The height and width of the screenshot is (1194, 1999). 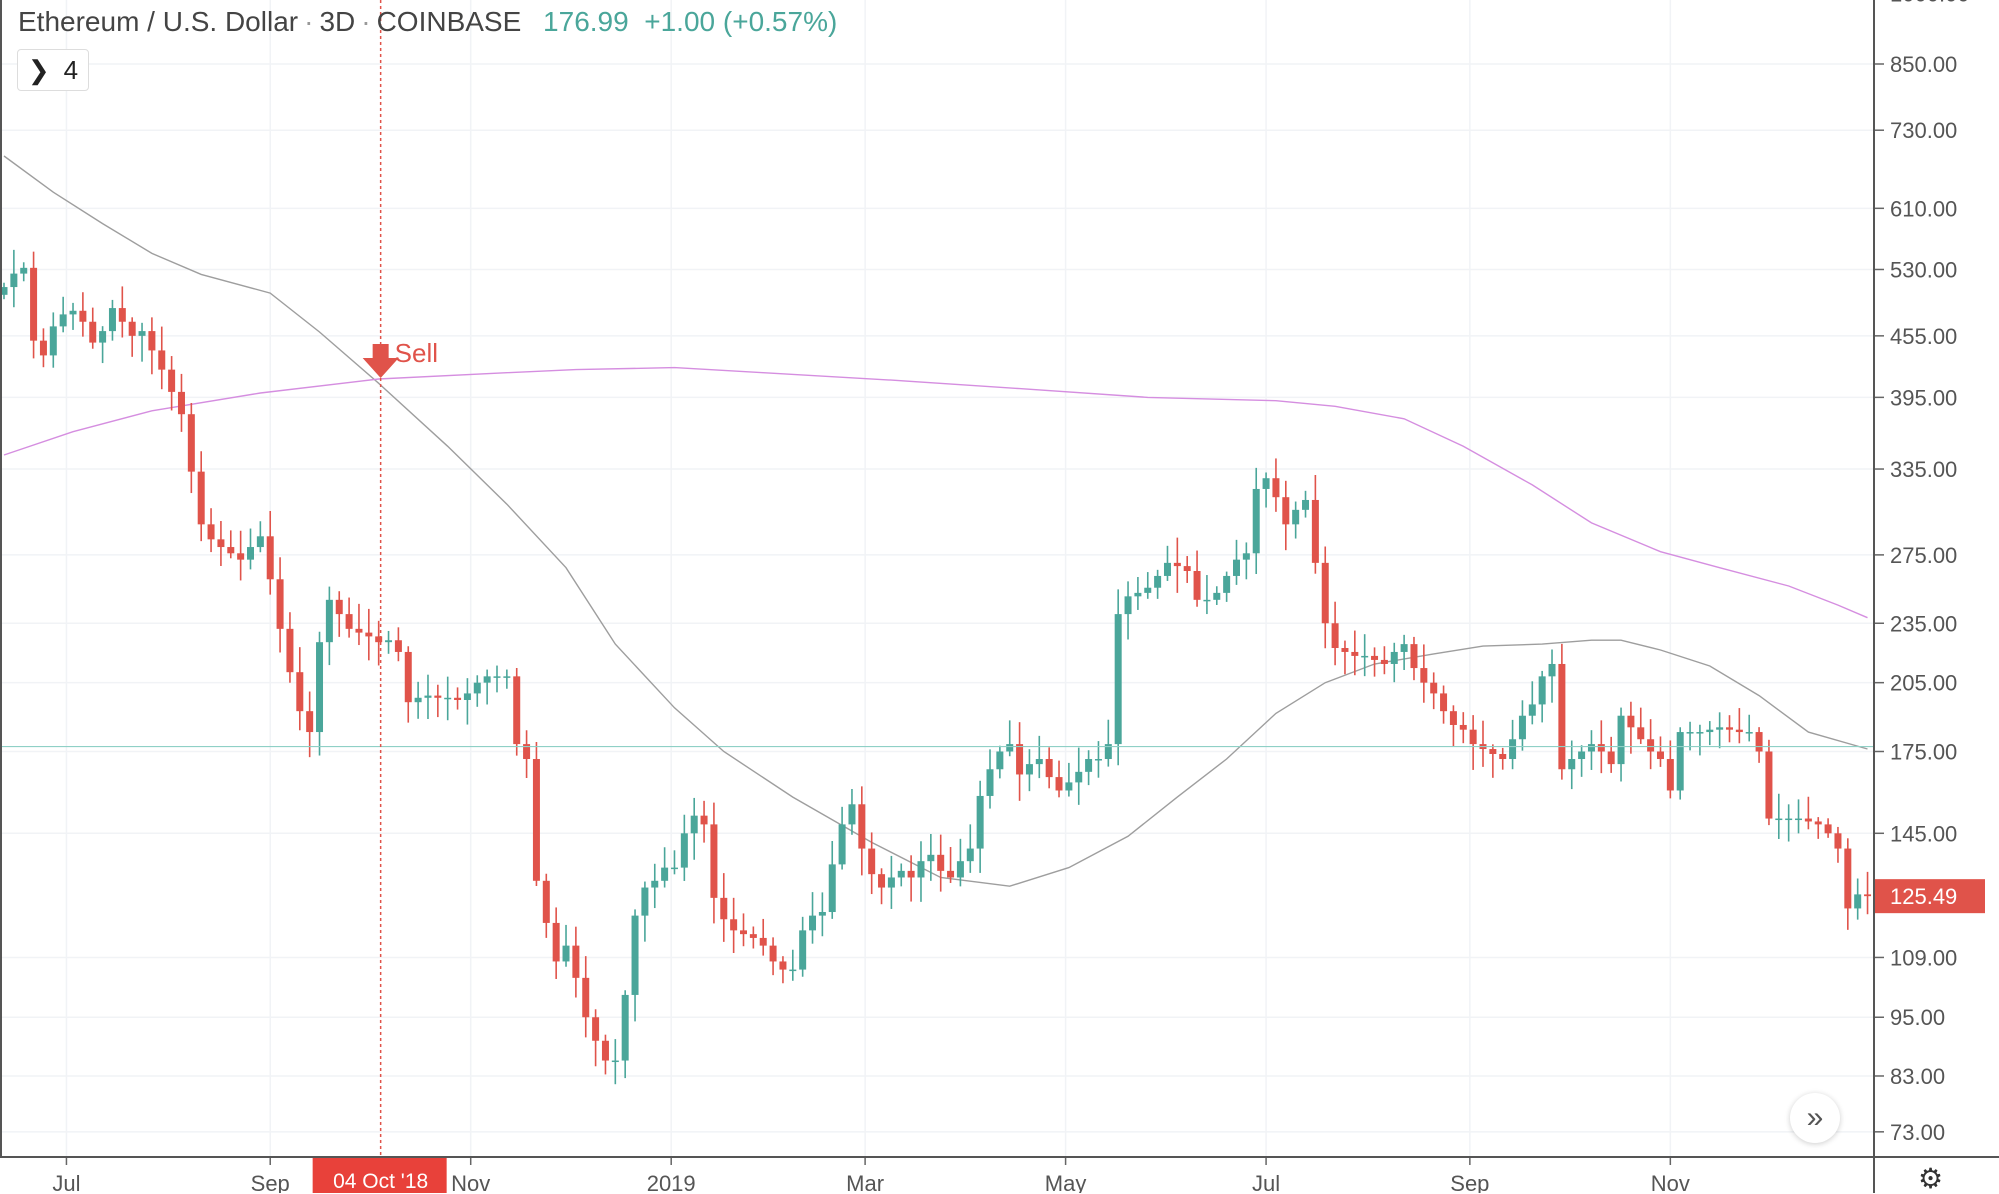 I want to click on time-tick-label: Jul, so click(x=66, y=1182).